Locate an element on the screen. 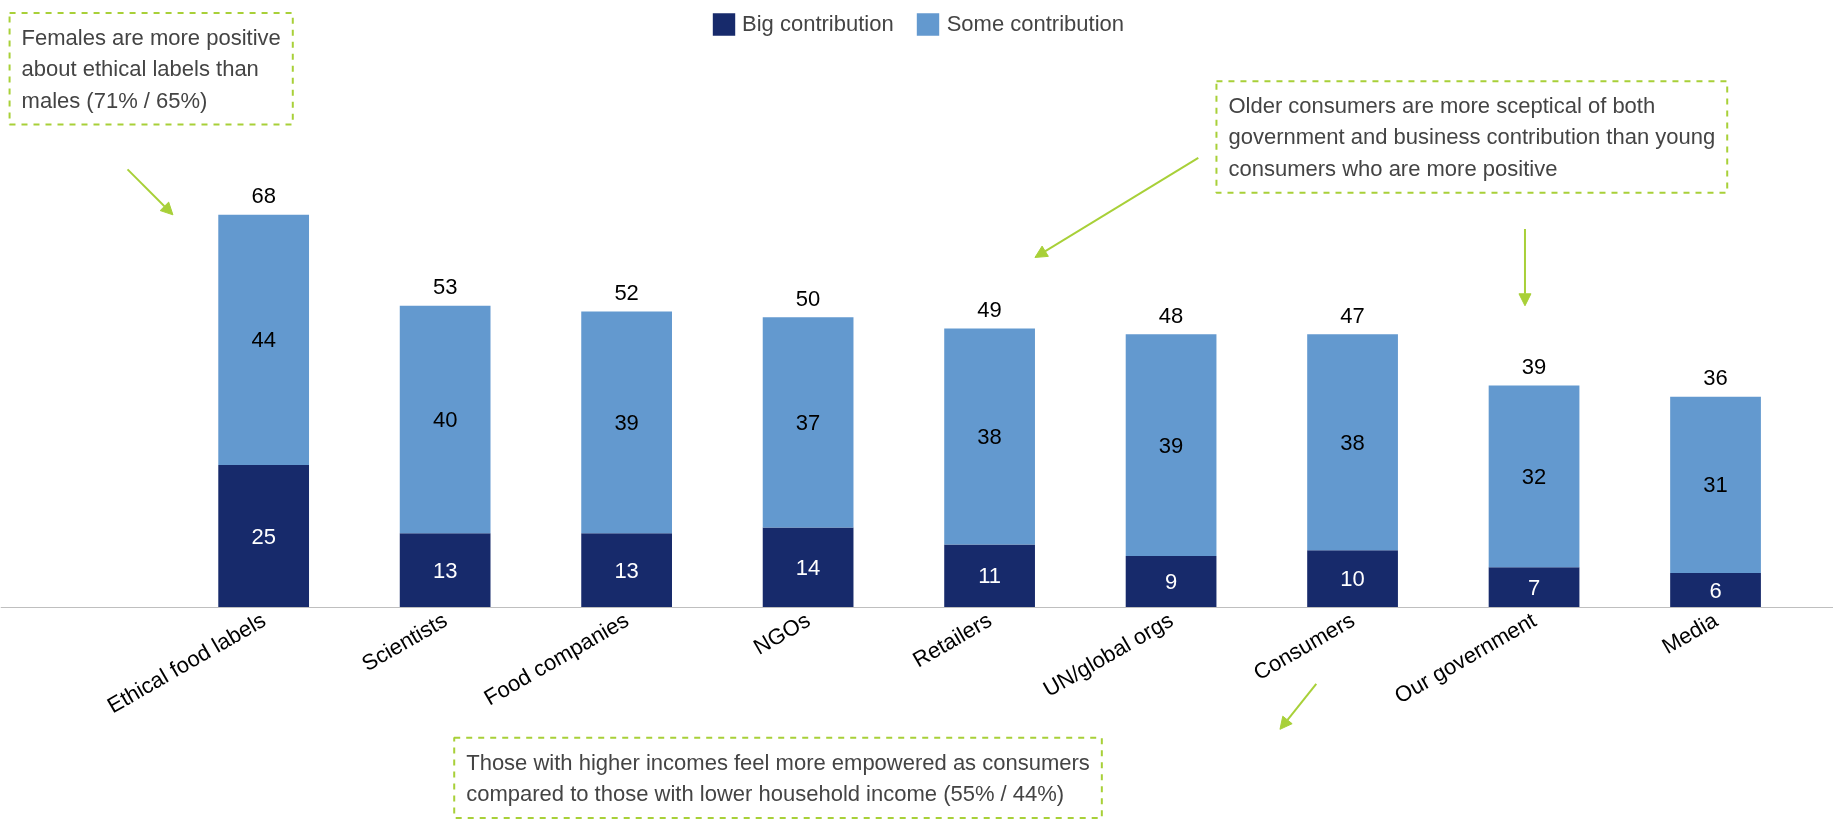 The image size is (1833, 834). total-label: 49 is located at coordinates (989, 310).